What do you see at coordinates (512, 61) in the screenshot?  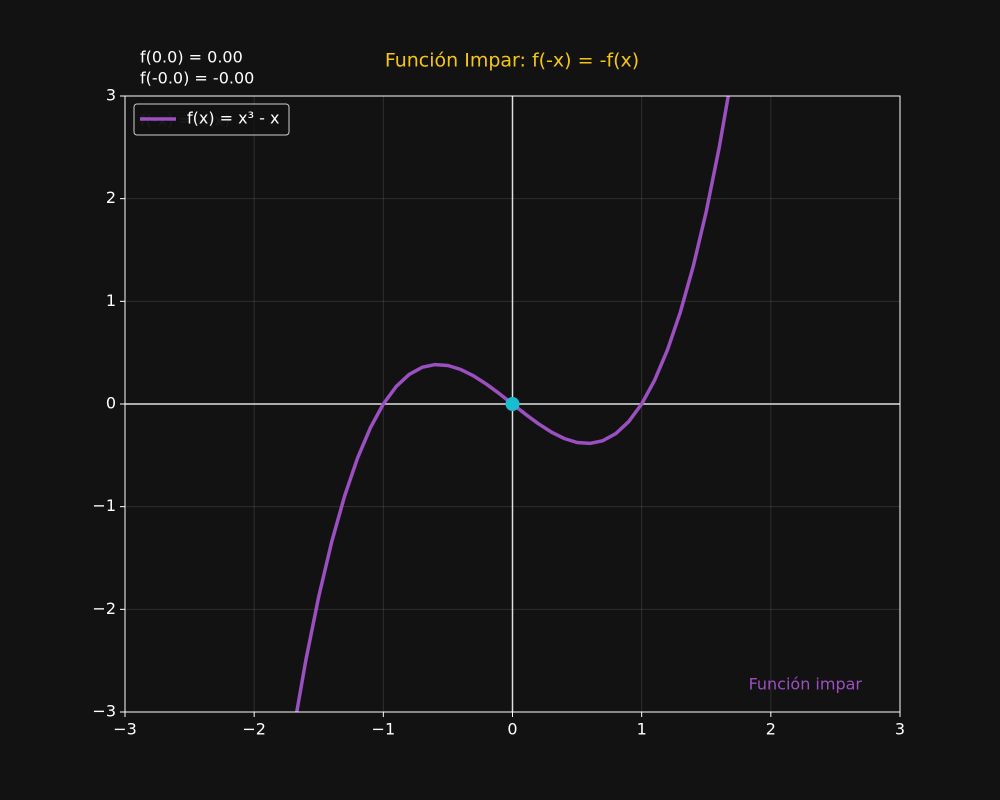 I see `chart-title: Función Impar: f(-x) = -f(x)` at bounding box center [512, 61].